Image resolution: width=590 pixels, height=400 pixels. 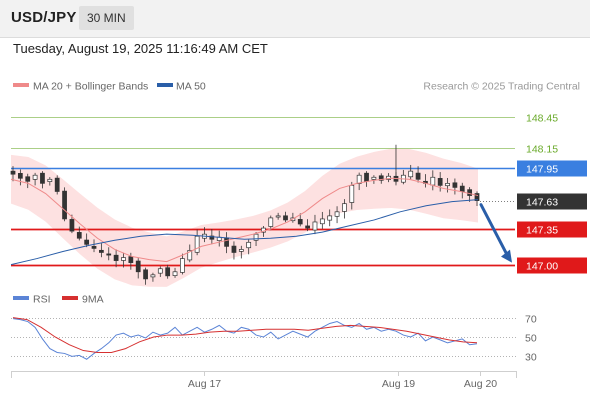 What do you see at coordinates (70, 298) in the screenshot?
I see `rsi-ma-legend-swatch` at bounding box center [70, 298].